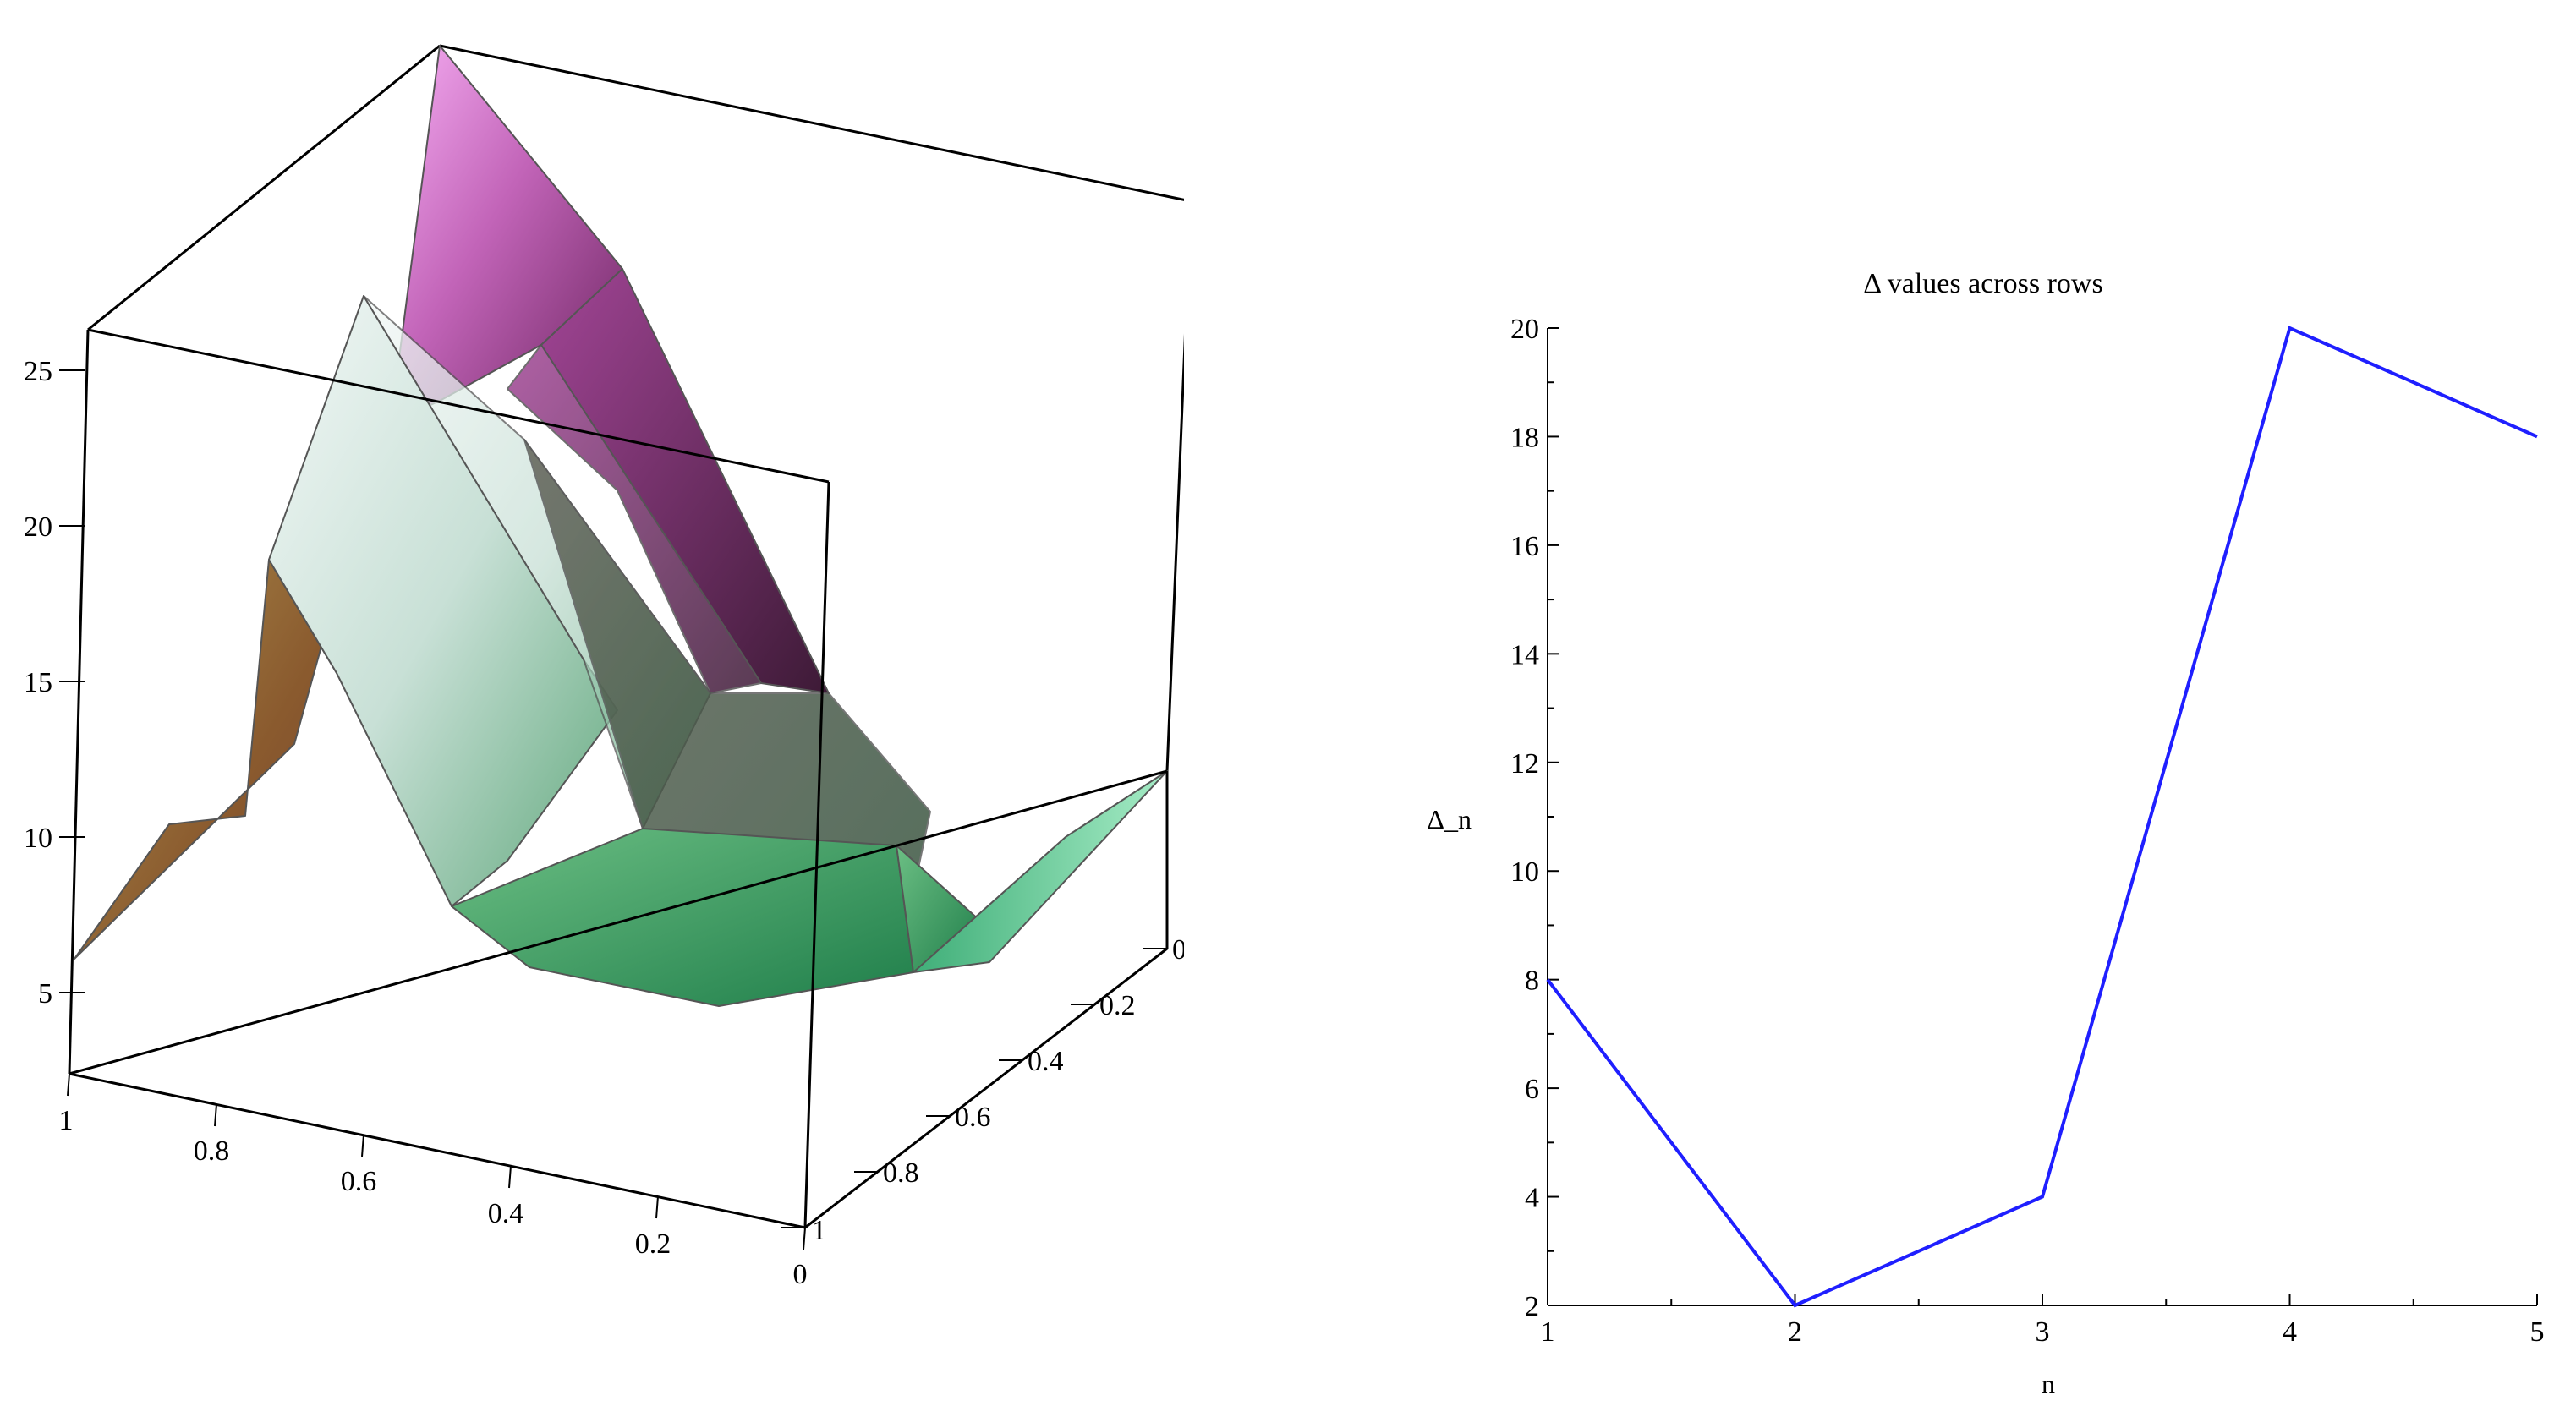 The image size is (2576, 1417). I want to click on y-tick-label: 1, so click(819, 1230).